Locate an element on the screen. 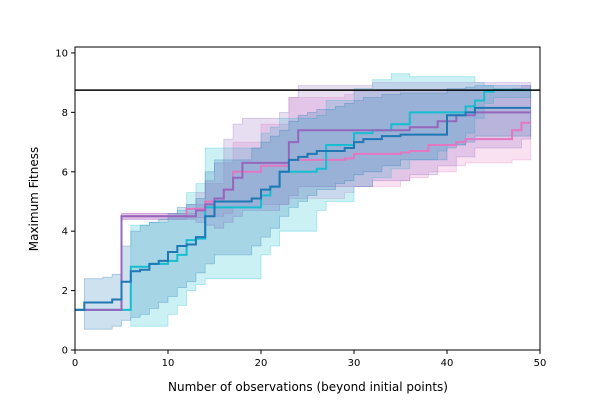 This screenshot has height=400, width=600. x-tick-label: 40 is located at coordinates (447, 363).